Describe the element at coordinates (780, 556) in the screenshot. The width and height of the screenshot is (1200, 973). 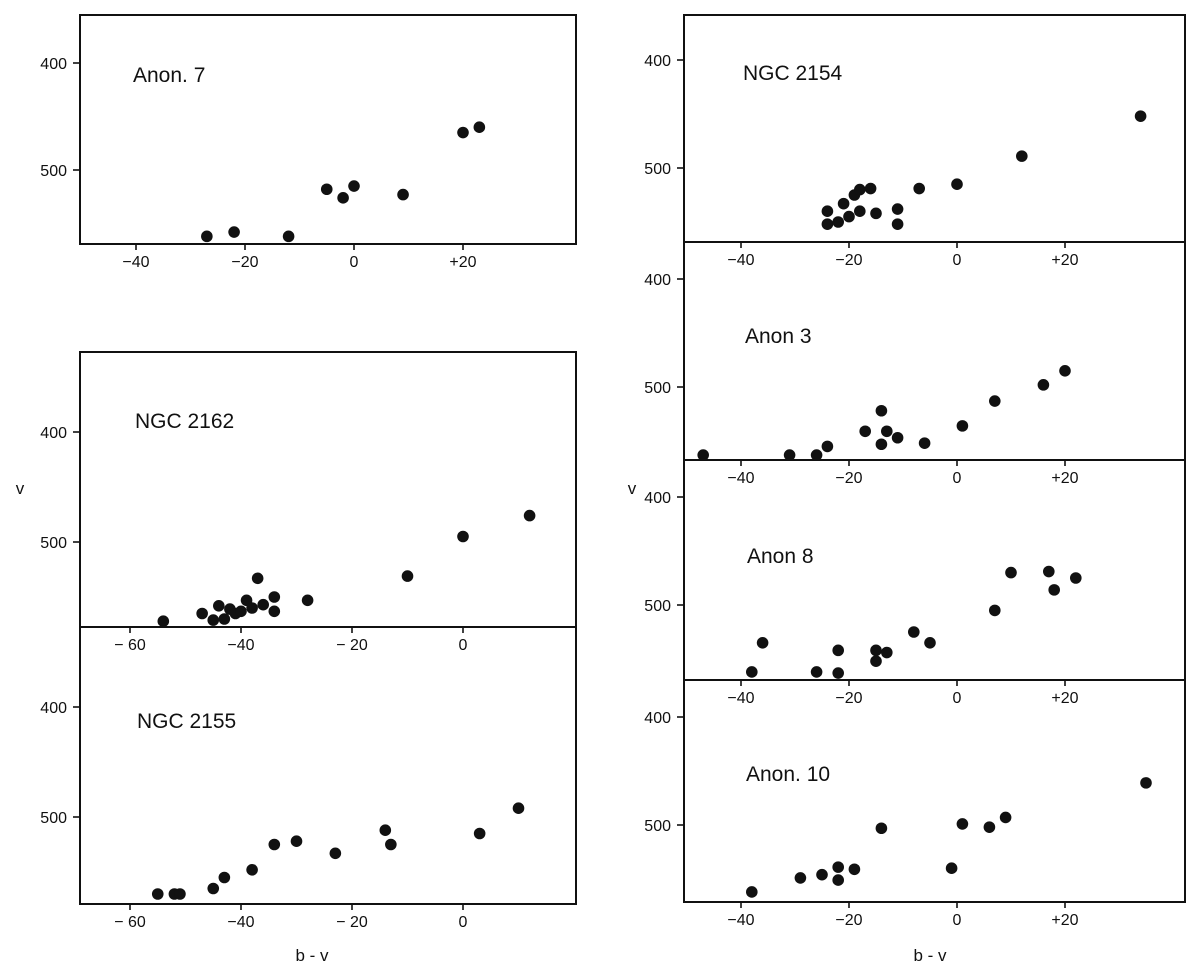
I see `panel-title: Anon 8` at that location.